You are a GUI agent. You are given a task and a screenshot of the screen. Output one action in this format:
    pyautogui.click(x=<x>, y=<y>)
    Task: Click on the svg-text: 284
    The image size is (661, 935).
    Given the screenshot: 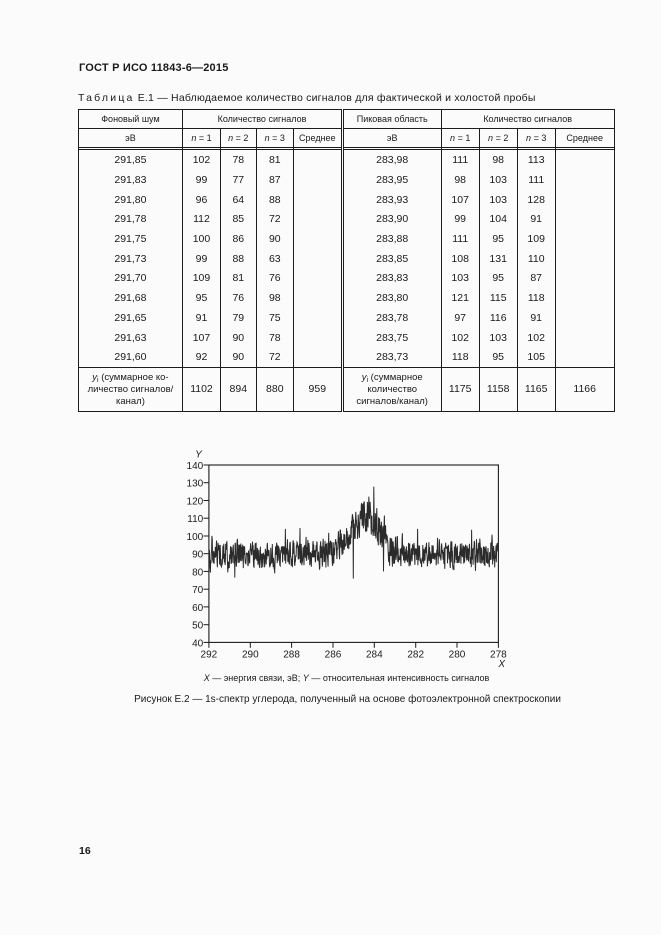 What is the action you would take?
    pyautogui.click(x=374, y=655)
    